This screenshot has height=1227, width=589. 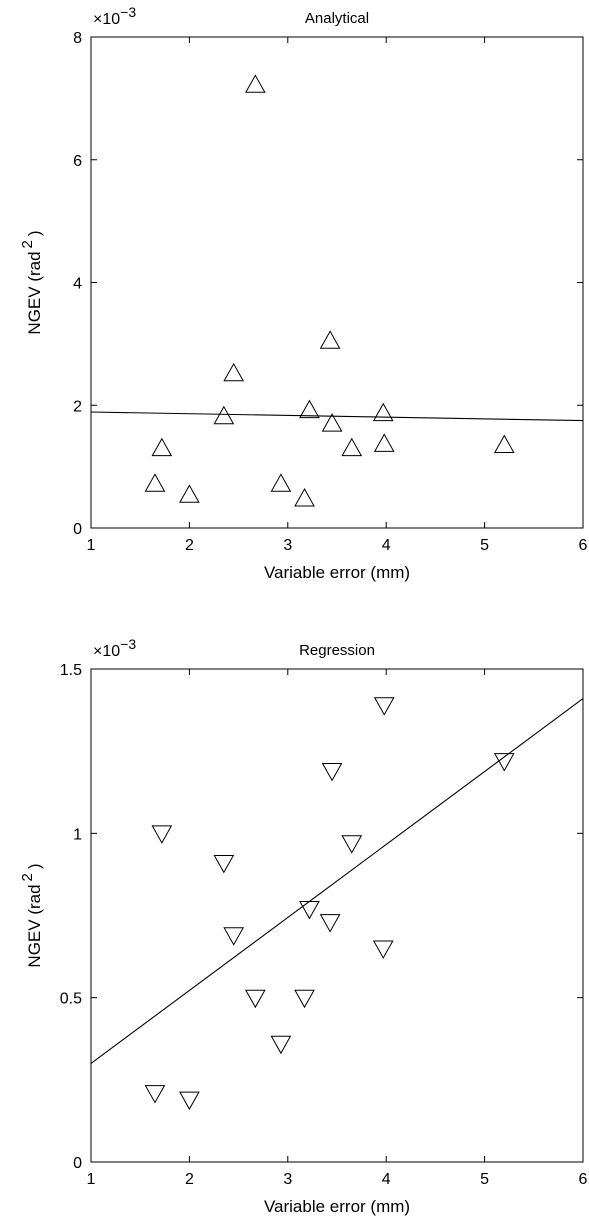 What do you see at coordinates (337, 650) in the screenshot?
I see `chart-title: Regression` at bounding box center [337, 650].